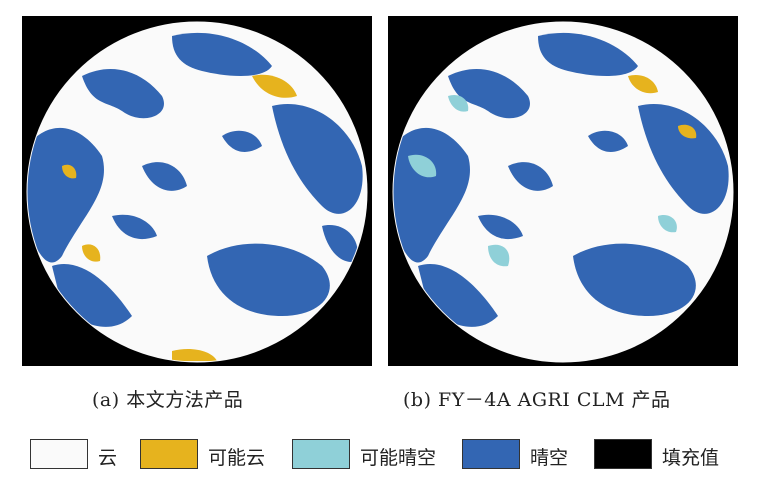 The width and height of the screenshot is (782, 486). Describe the element at coordinates (321, 454) in the screenshot. I see `legend-swatch-probably-clear` at that location.